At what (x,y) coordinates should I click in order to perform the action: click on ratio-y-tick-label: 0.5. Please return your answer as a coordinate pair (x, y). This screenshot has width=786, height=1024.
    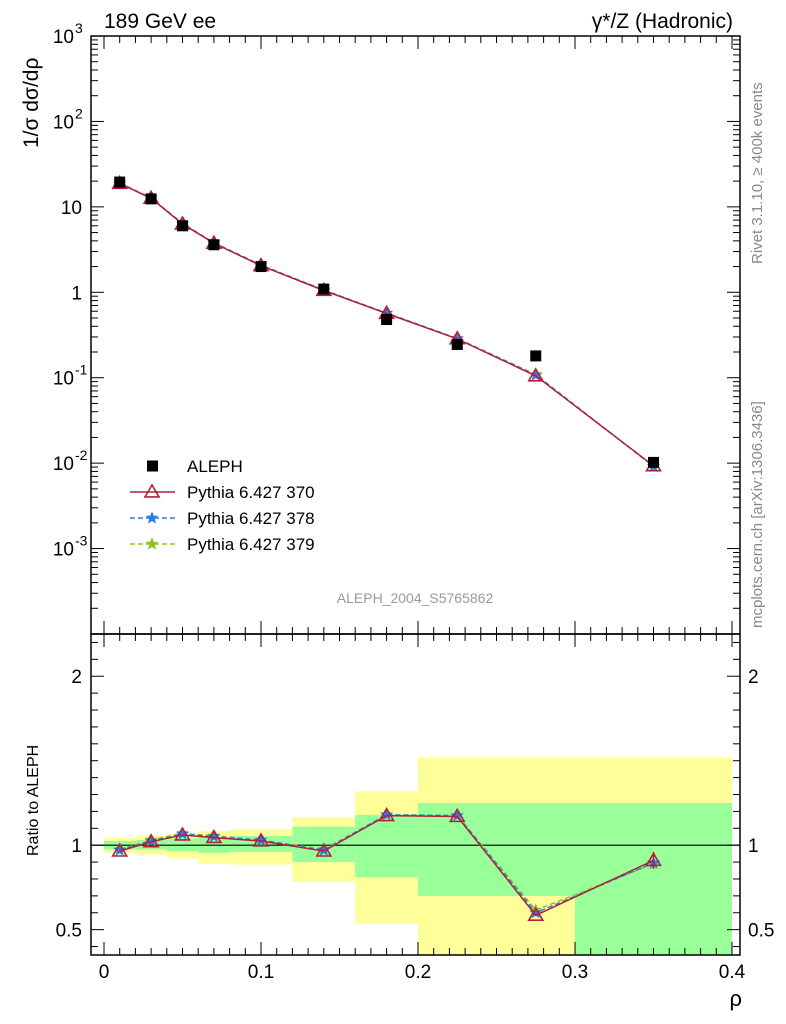
    Looking at the image, I should click on (69, 931).